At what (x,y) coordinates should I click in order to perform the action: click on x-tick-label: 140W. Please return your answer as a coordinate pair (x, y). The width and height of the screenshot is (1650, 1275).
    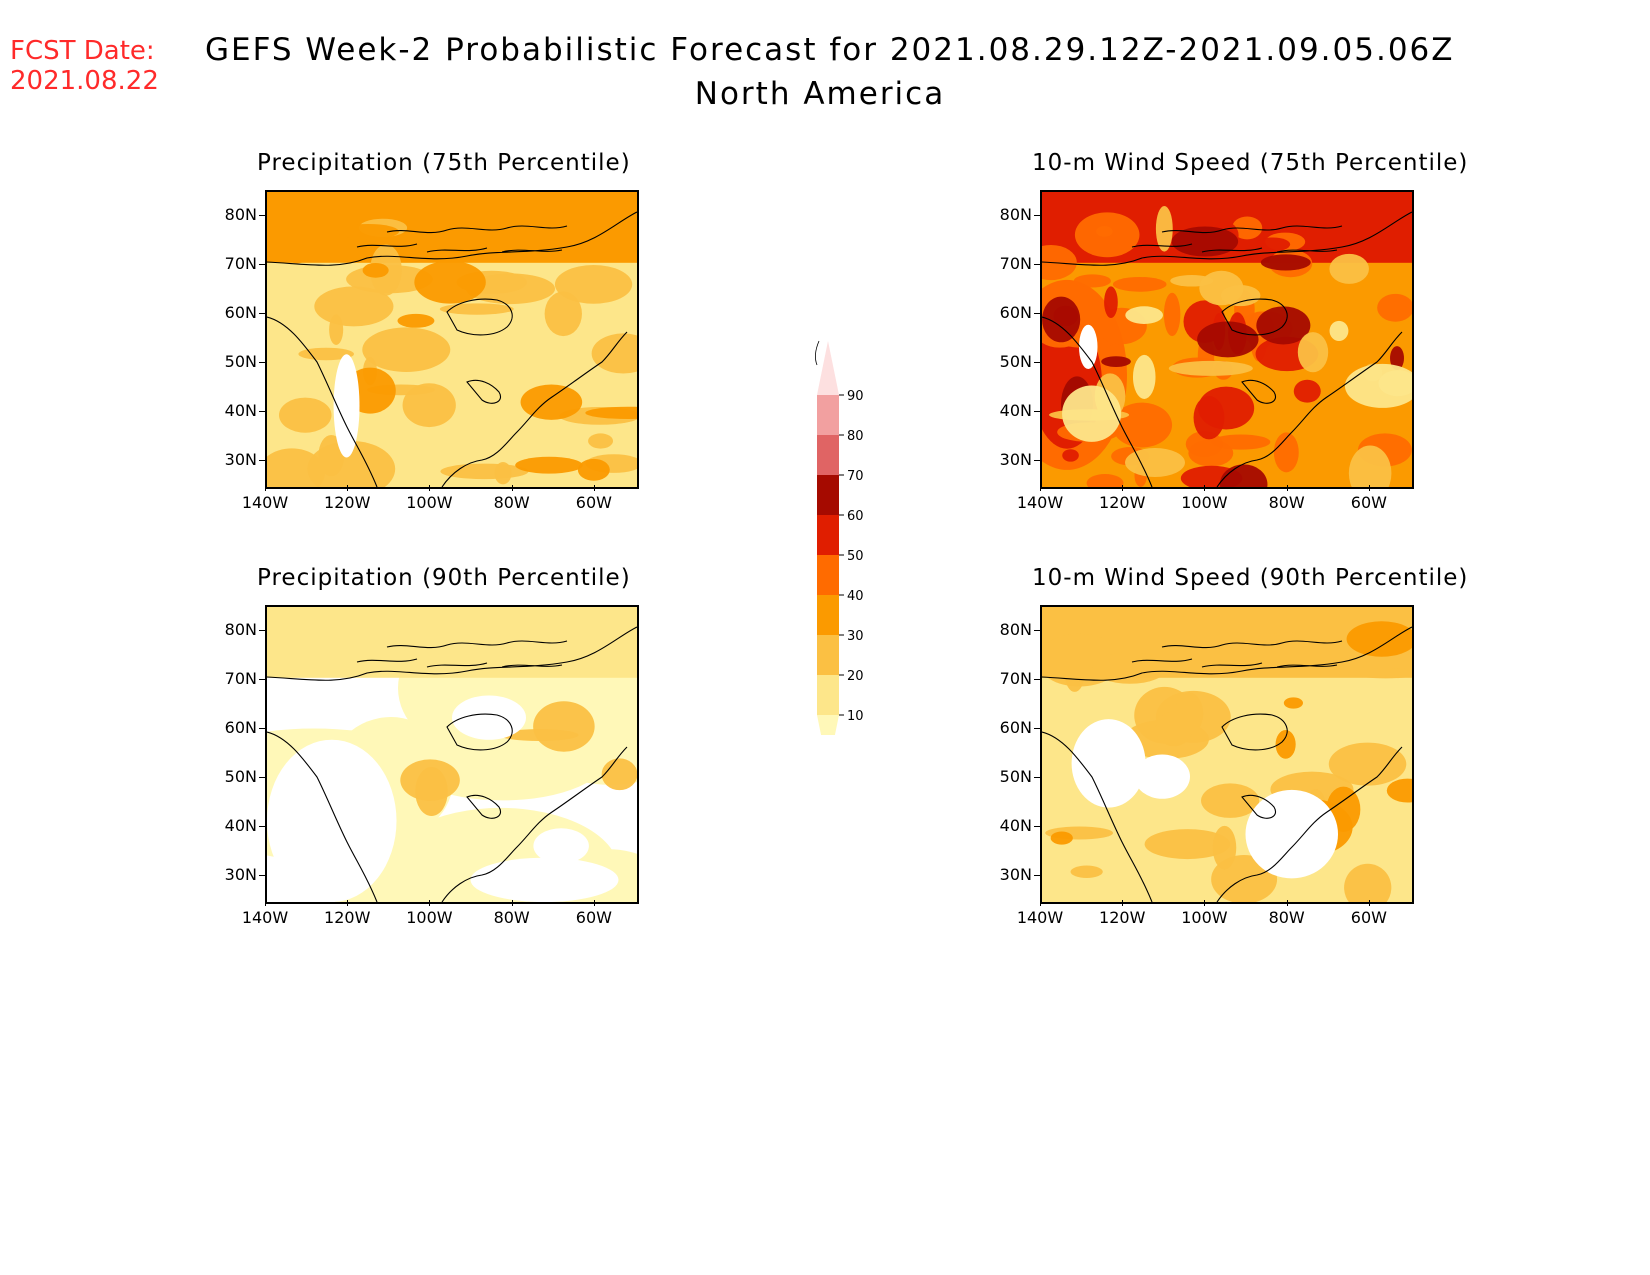
    Looking at the image, I should click on (265, 917).